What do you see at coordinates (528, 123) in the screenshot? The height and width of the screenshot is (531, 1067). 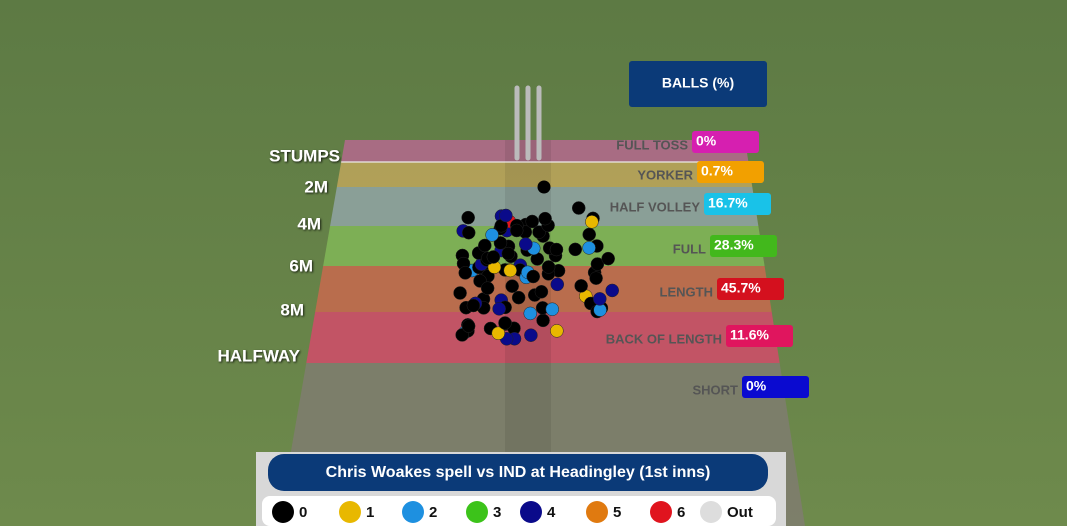 I see `stumps` at bounding box center [528, 123].